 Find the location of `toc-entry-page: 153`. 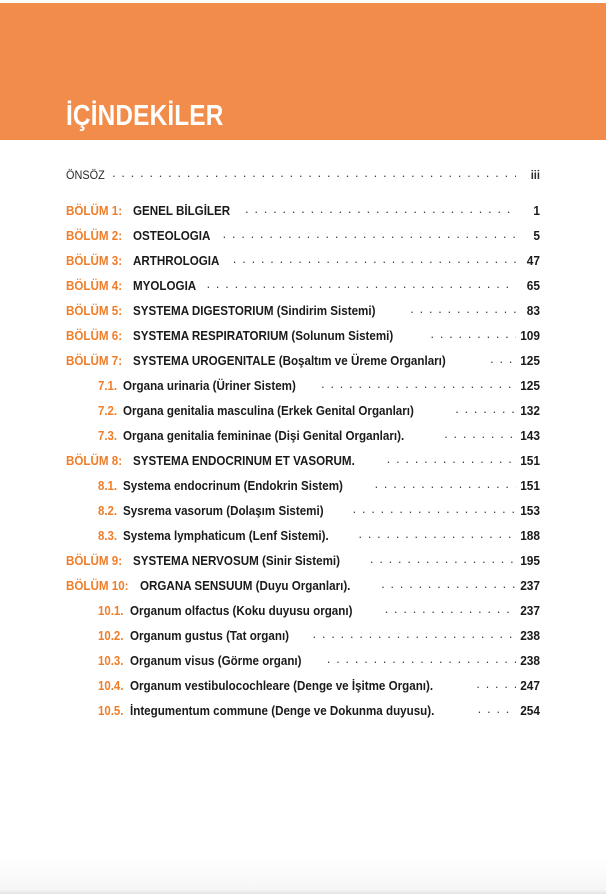

toc-entry-page: 153 is located at coordinates (530, 510).